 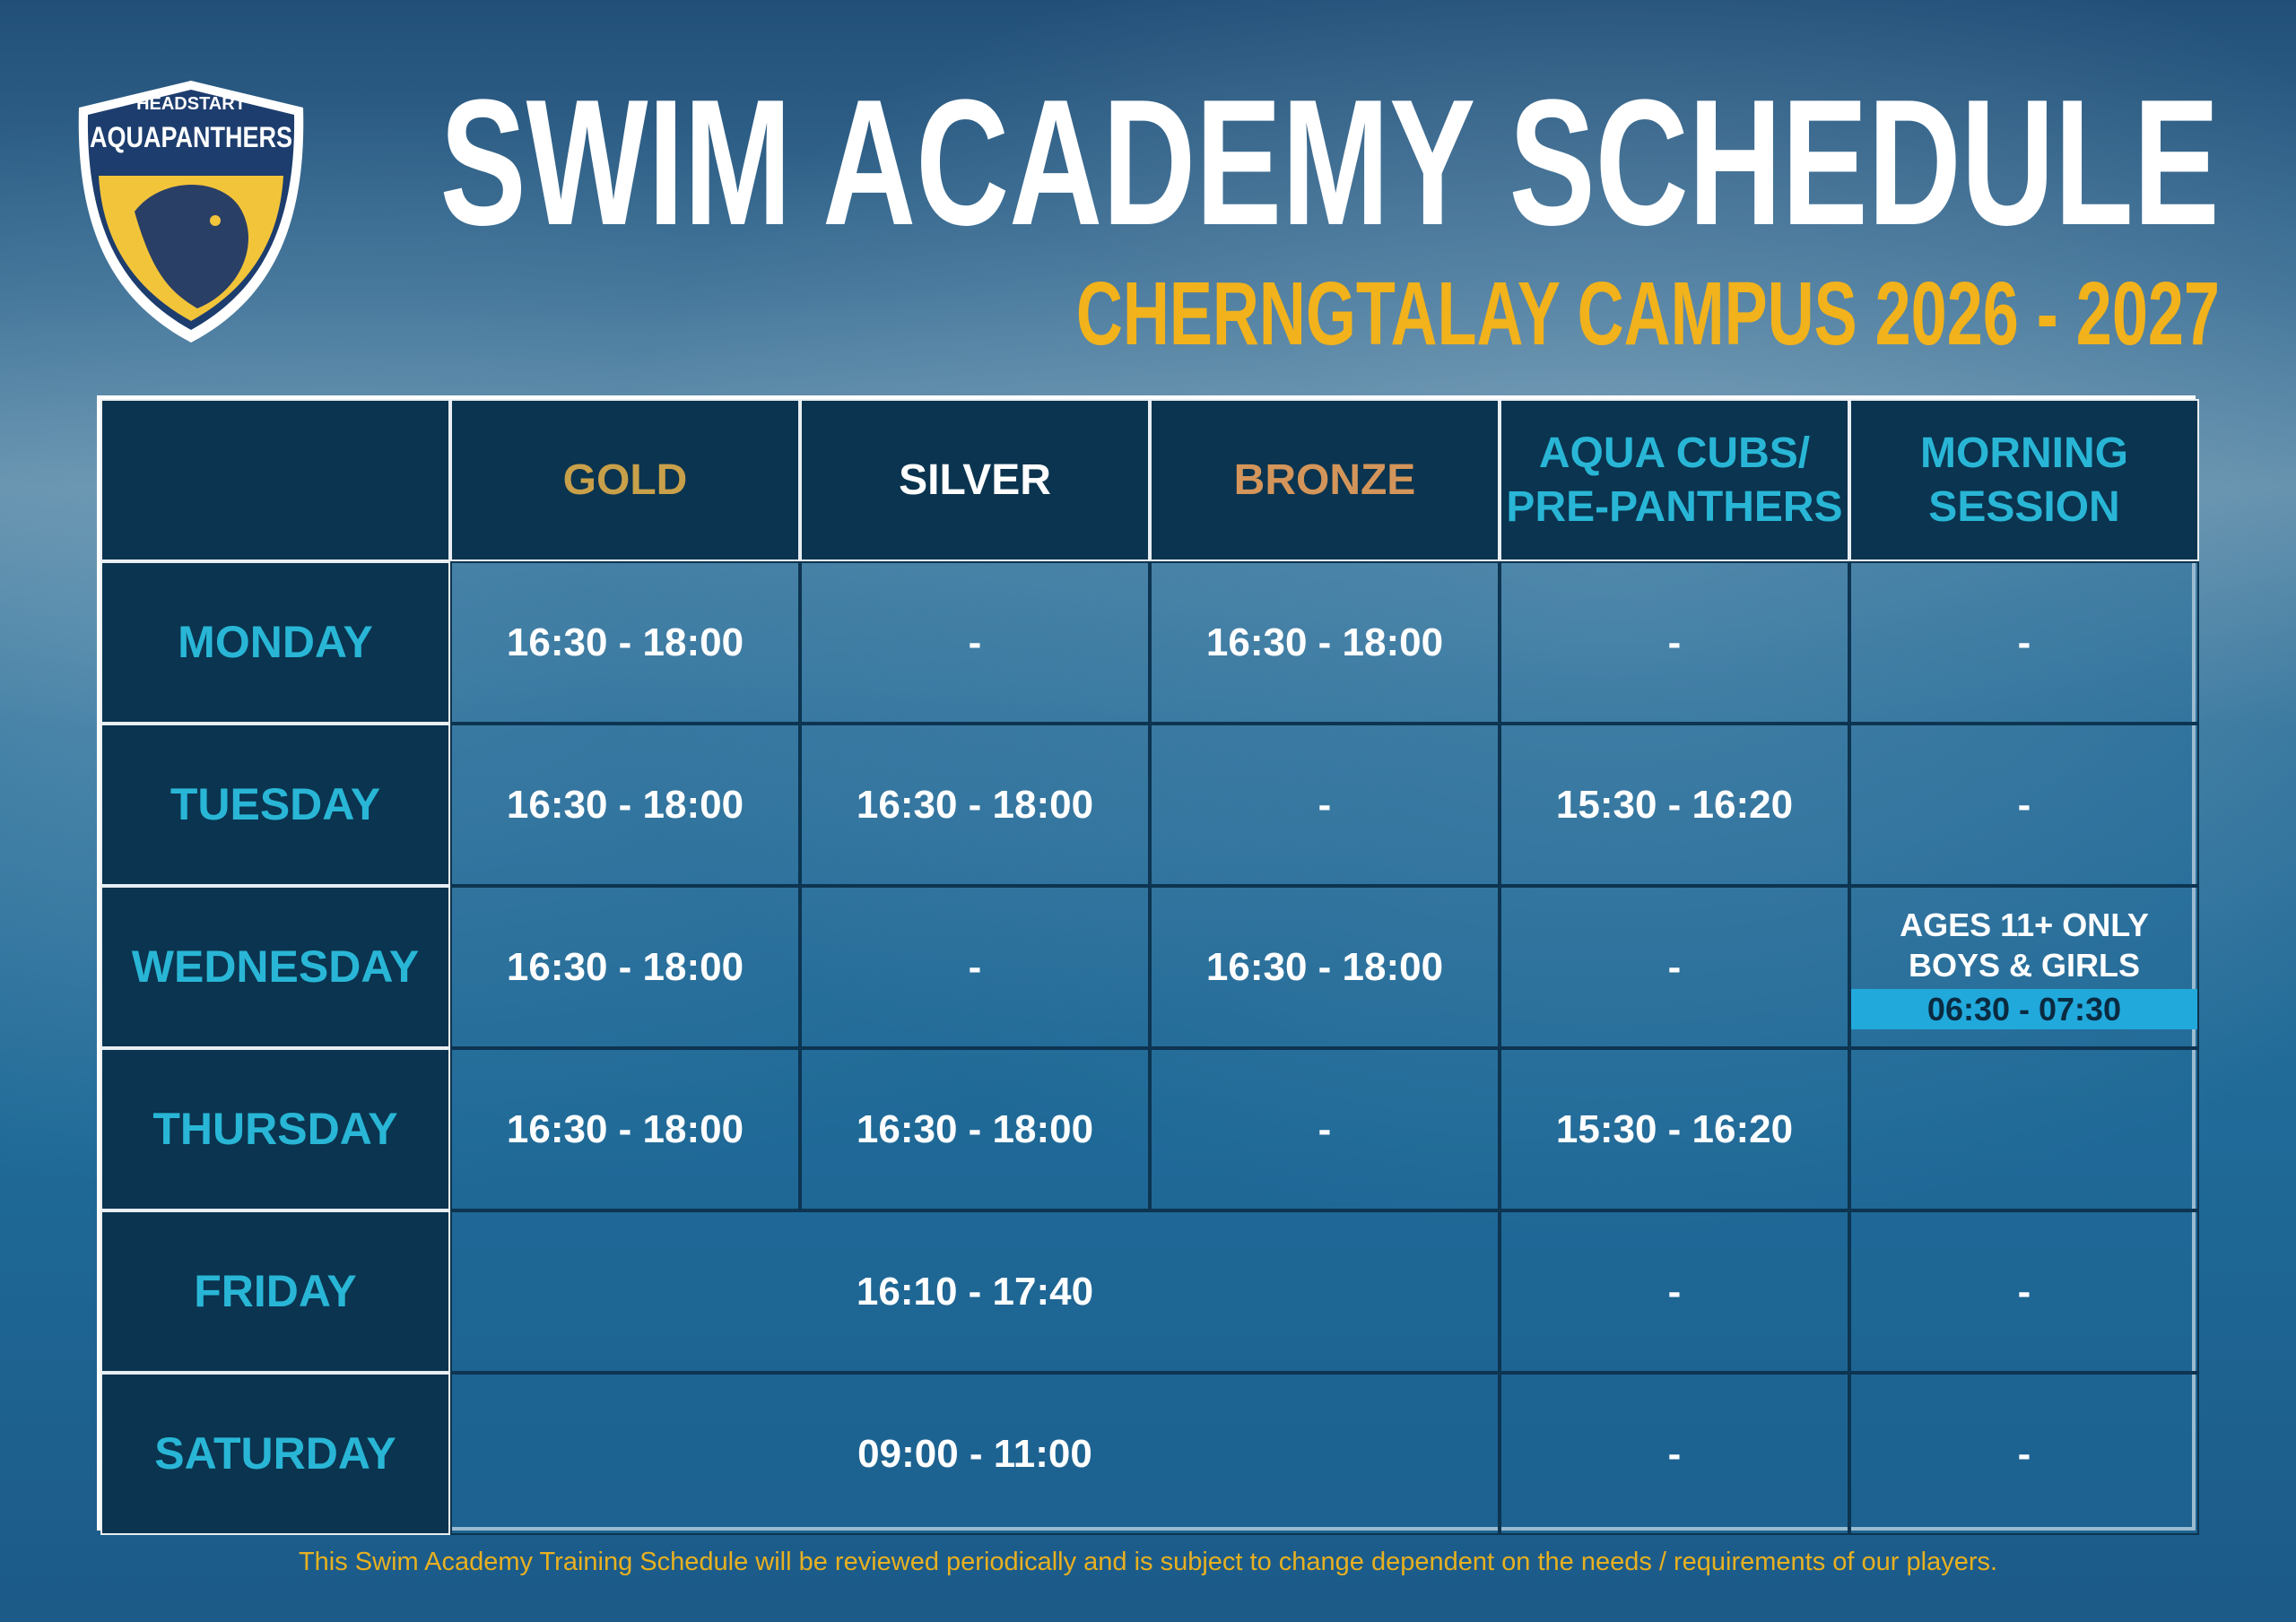 I want to click on title: SWIM ACADEMY SCHEDULE, so click(x=1329, y=163).